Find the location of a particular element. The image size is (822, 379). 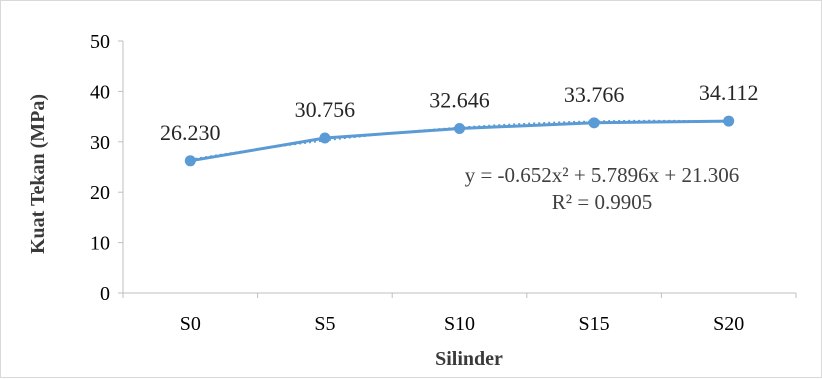

x-tick-label: S10 is located at coordinates (459, 324).